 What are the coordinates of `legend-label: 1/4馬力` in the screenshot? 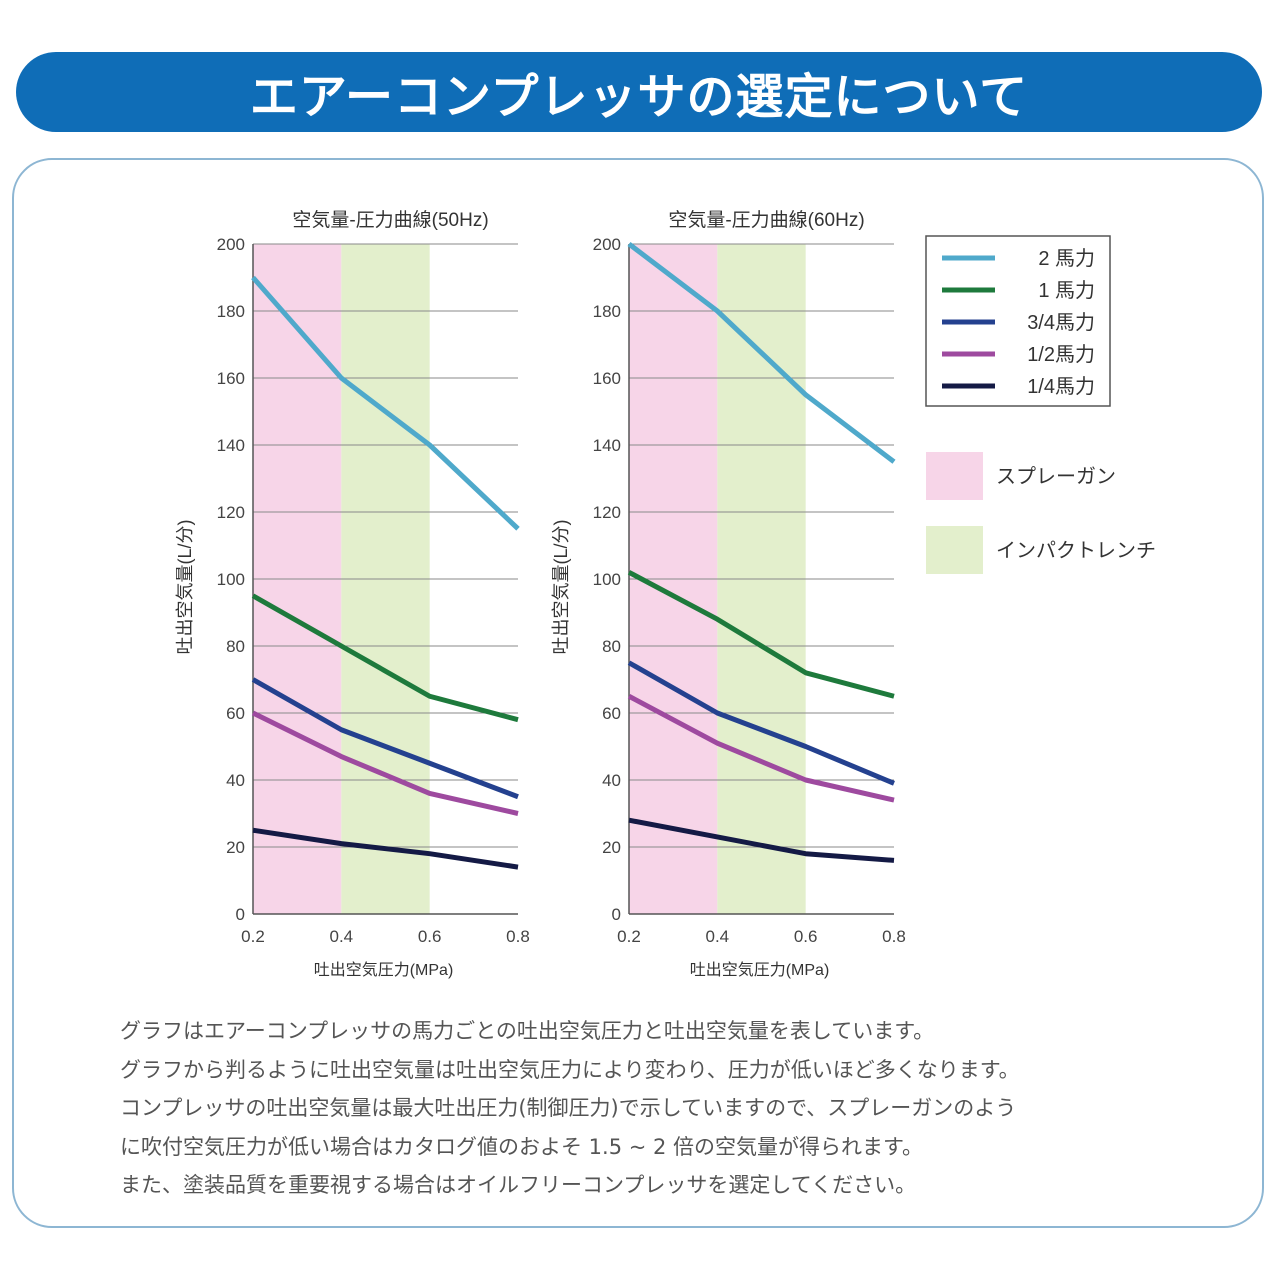 It's located at (1061, 386).